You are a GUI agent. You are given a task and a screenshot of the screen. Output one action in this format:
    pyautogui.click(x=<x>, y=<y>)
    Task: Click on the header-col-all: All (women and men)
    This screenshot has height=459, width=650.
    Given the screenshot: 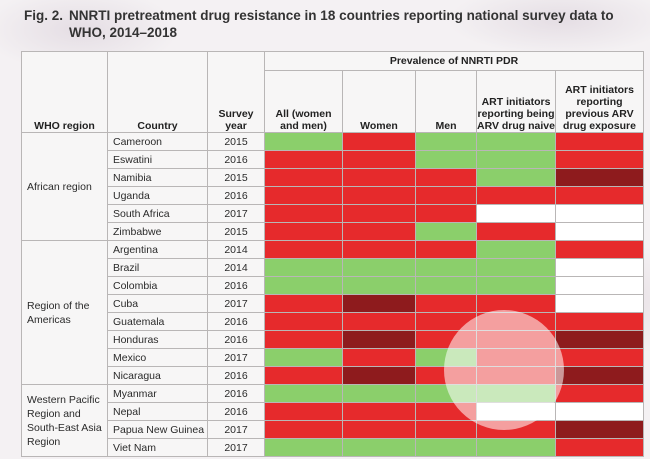 What is the action you would take?
    pyautogui.click(x=303, y=101)
    